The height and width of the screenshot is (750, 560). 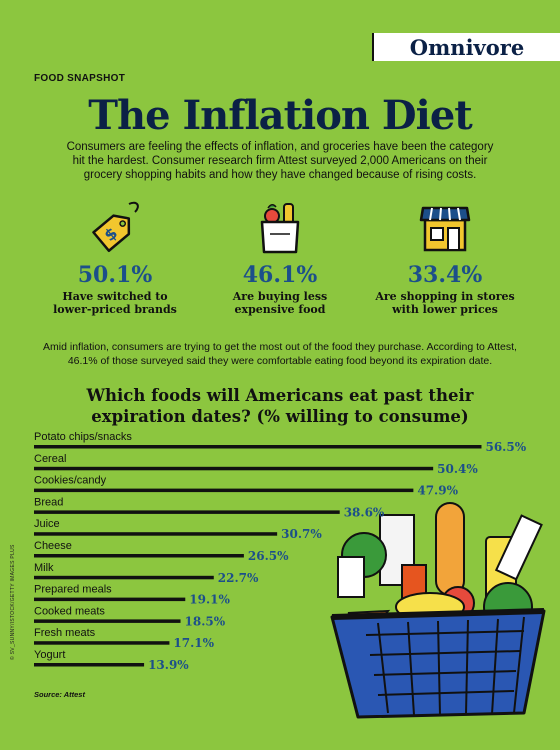 I want to click on bar-value-label: 19.1%, so click(x=209, y=600).